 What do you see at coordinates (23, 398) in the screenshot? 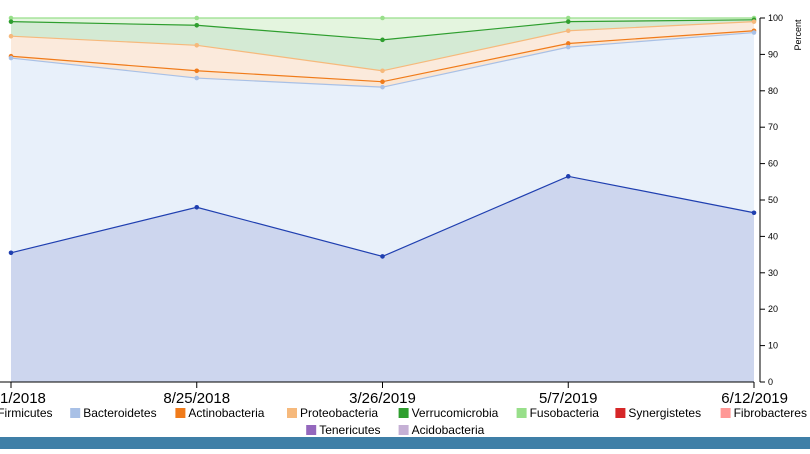
I see `x-tick-label: 1/2018` at bounding box center [23, 398].